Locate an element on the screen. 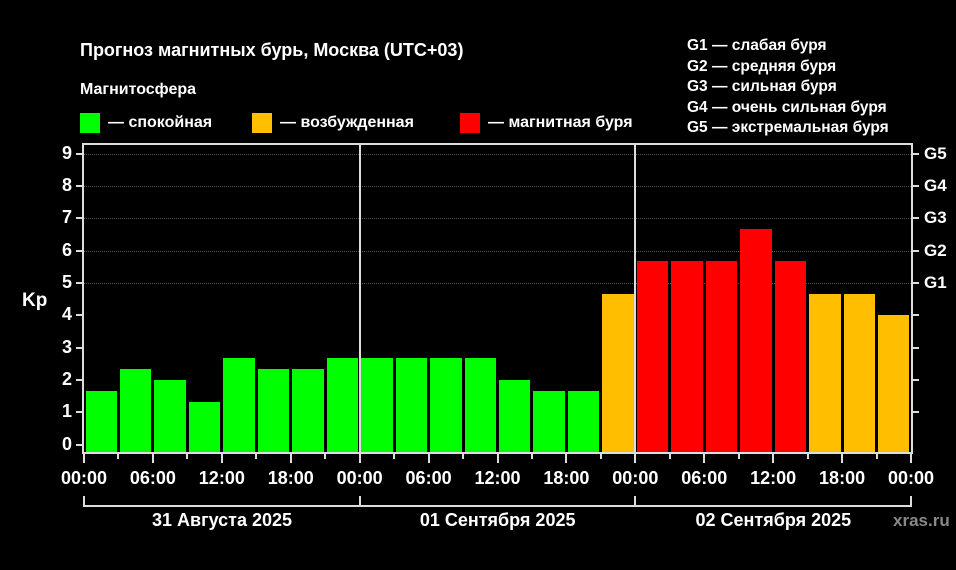 The image size is (956, 570). y-tick-label: 9 is located at coordinates (66, 152).